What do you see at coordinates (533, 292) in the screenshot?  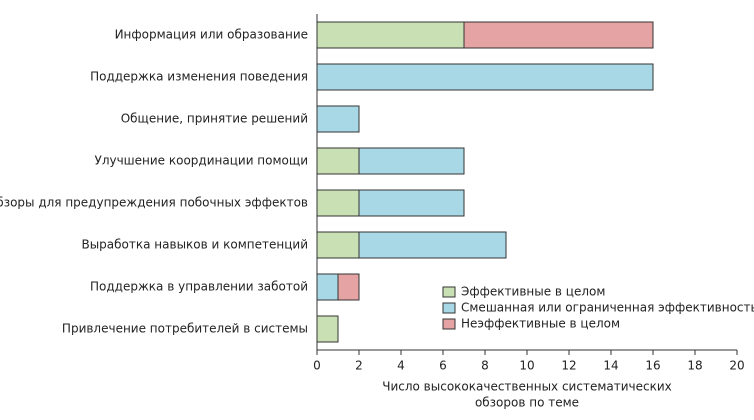 I see `legend-label: Эффективные в целом` at bounding box center [533, 292].